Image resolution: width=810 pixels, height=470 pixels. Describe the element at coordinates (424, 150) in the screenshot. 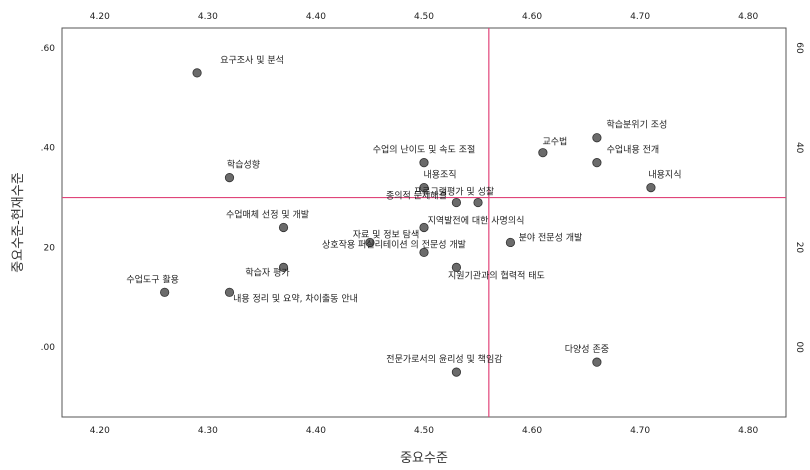

I see `point-label: 수업의 난이도 및 속도 조절` at that location.